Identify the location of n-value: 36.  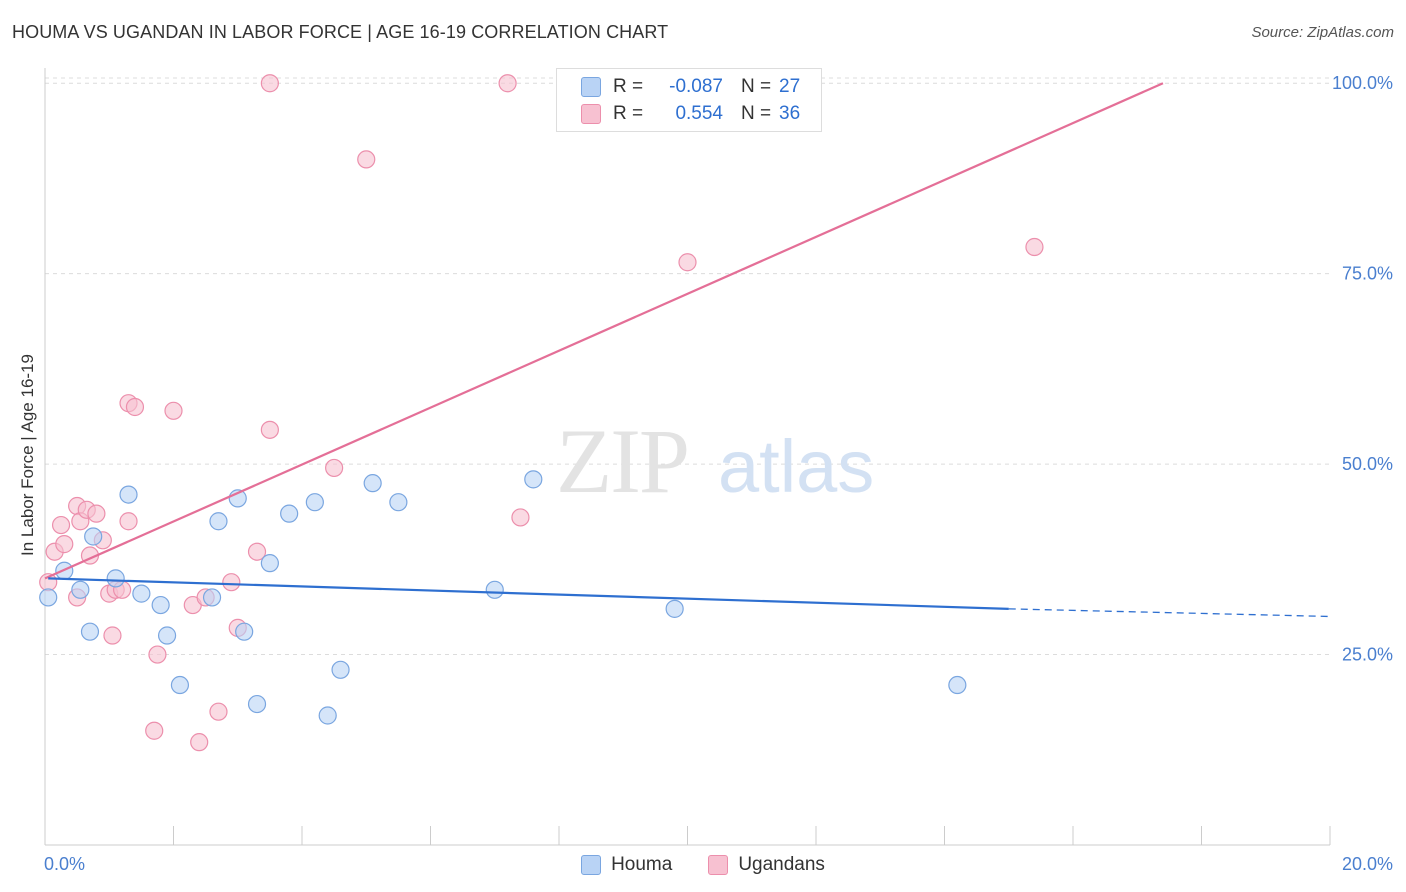
(790, 113).